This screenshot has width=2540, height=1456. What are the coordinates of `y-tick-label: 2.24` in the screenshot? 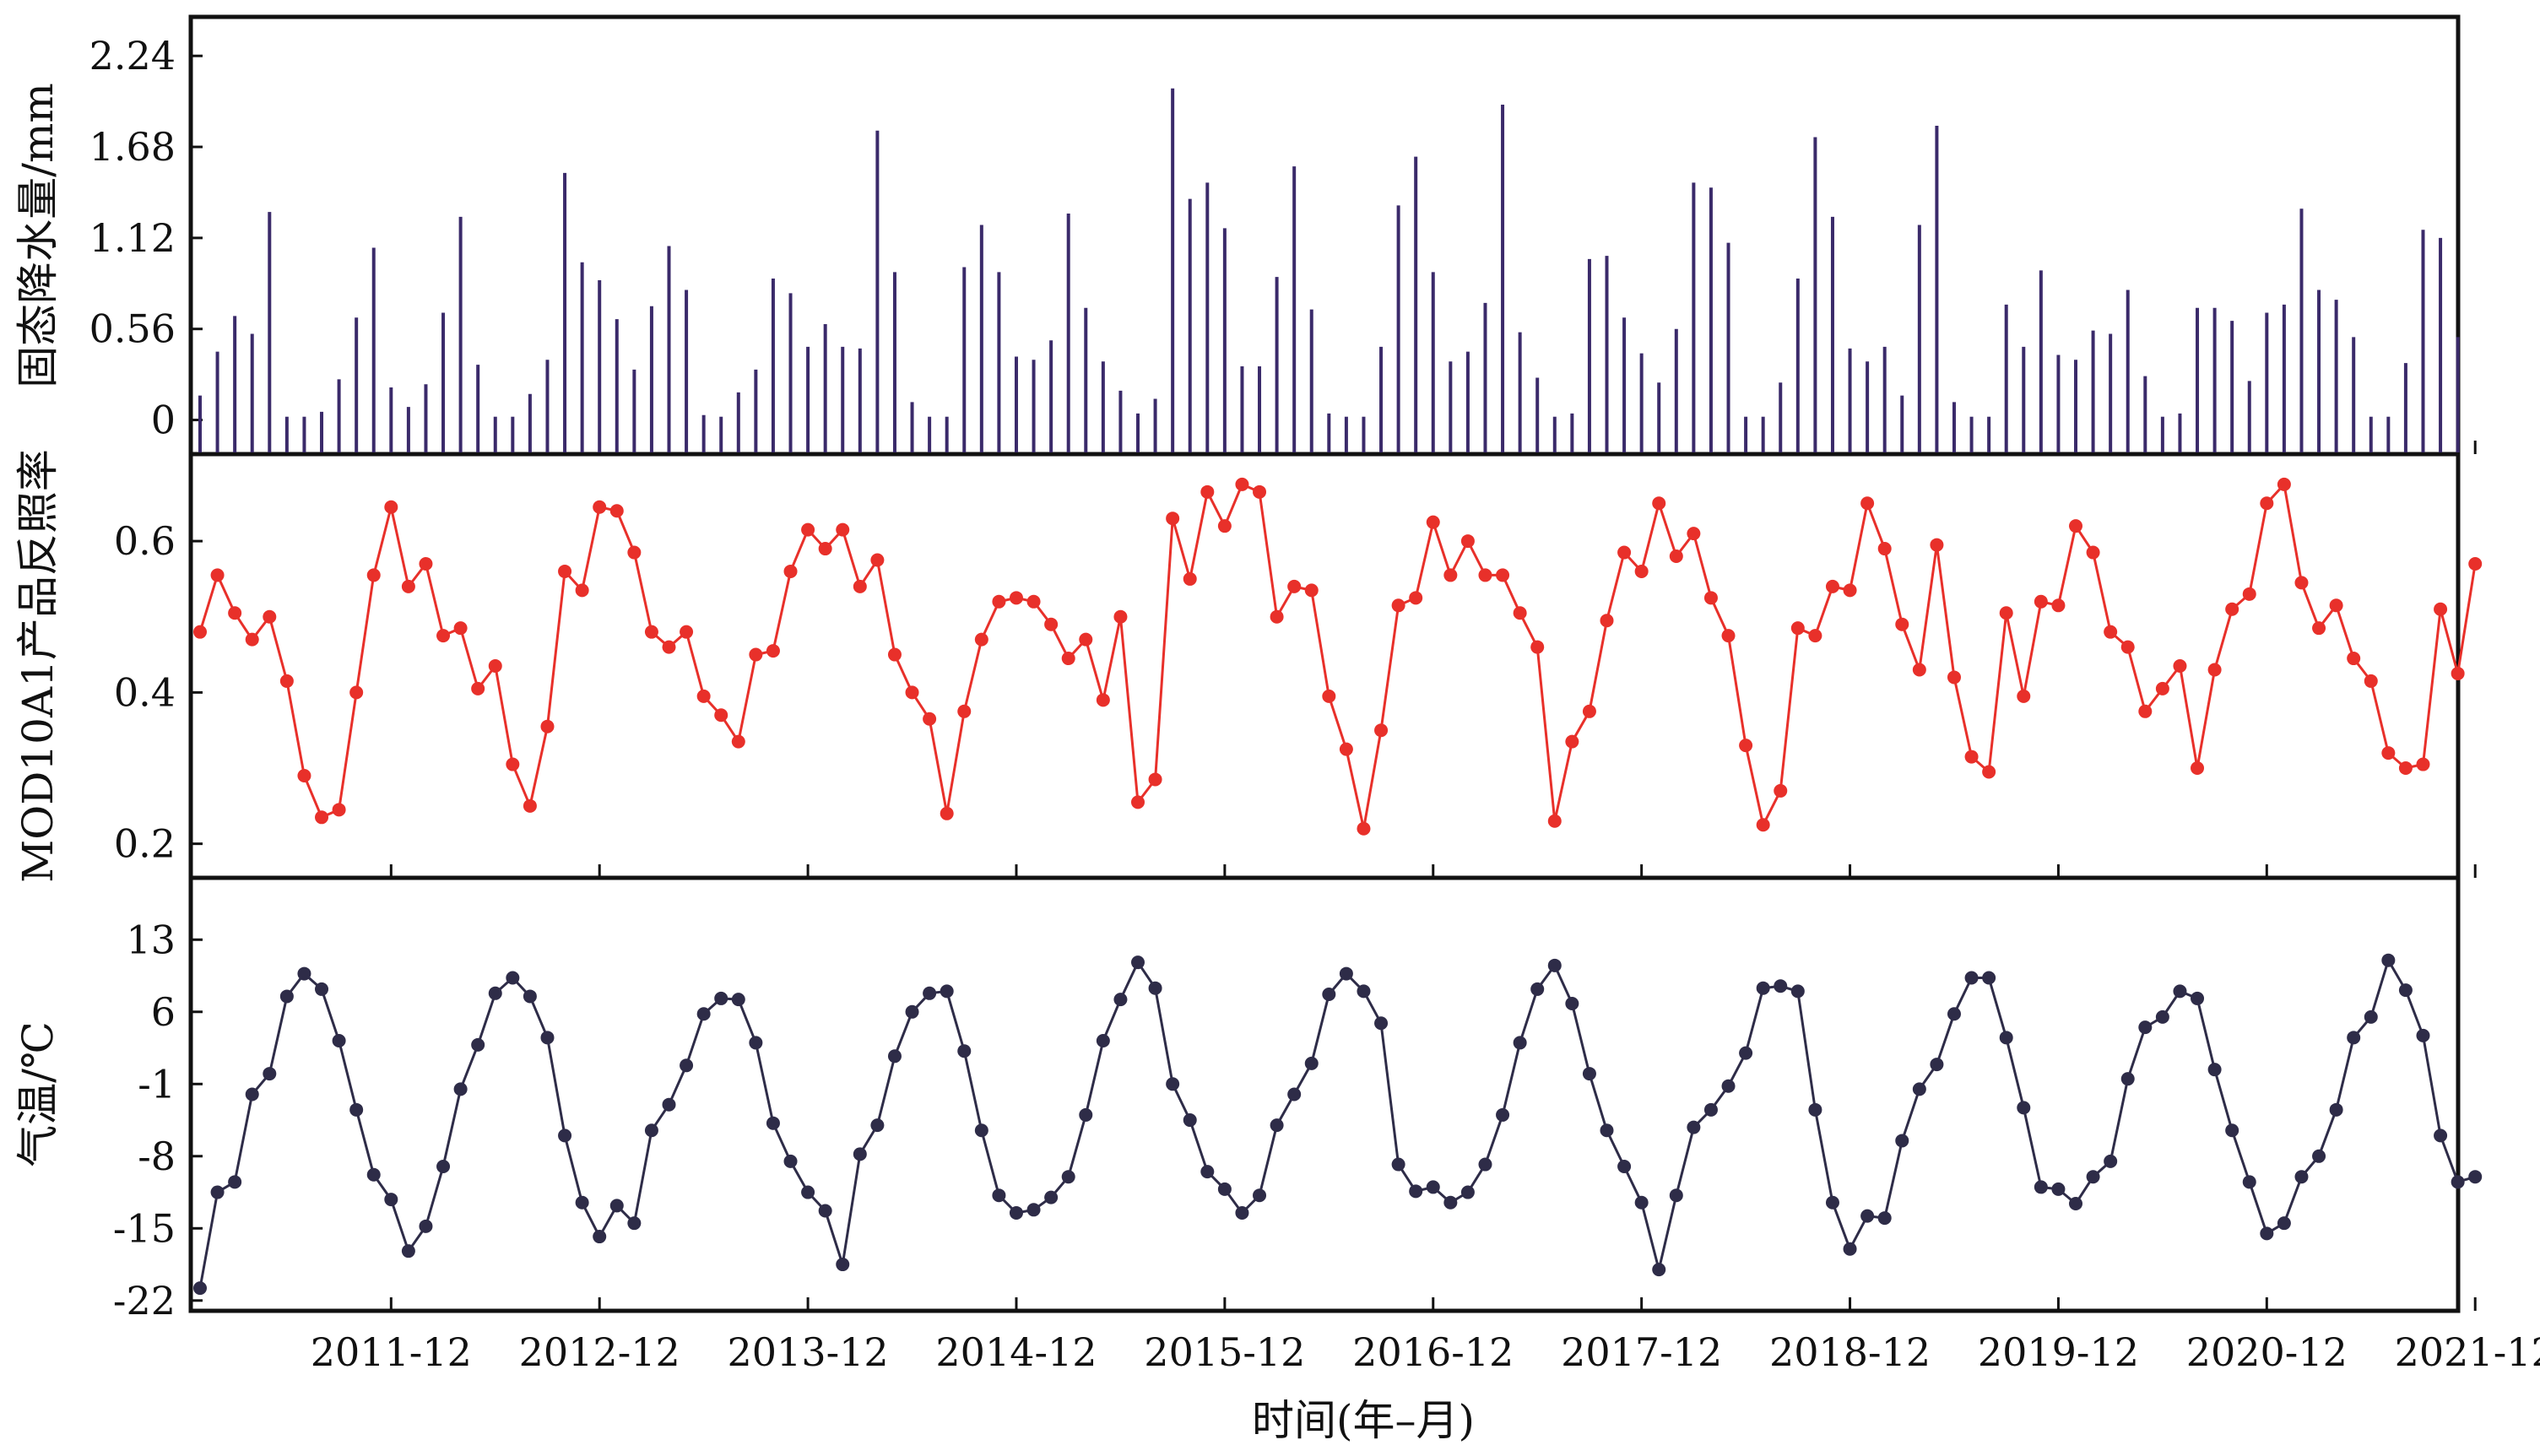 It's located at (132, 55).